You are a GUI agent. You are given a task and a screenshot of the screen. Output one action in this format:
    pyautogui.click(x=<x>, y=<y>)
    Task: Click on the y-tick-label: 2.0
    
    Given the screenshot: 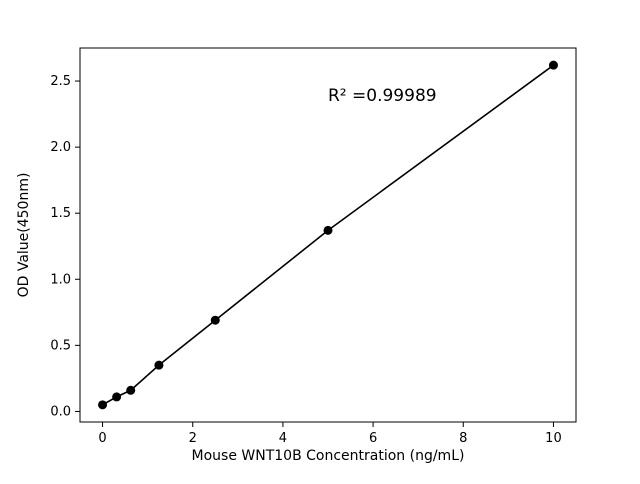 What is the action you would take?
    pyautogui.click(x=60, y=147)
    